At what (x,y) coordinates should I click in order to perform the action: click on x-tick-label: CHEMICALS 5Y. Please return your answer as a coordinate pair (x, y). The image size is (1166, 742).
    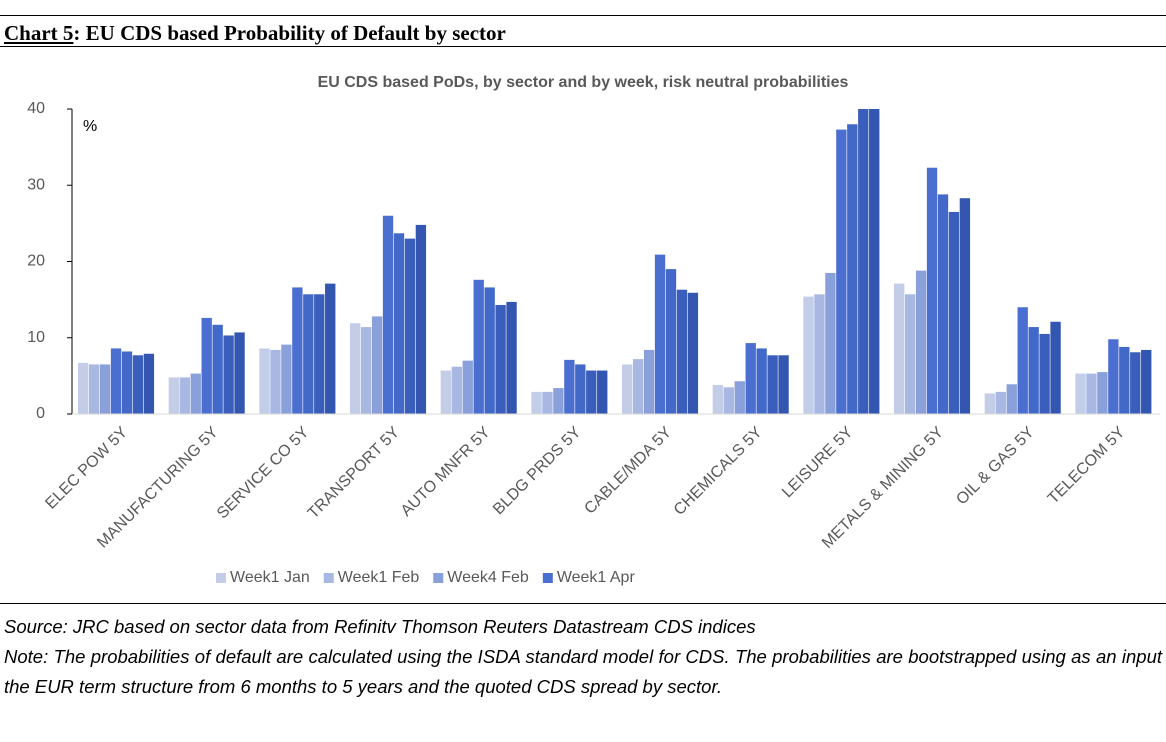
    Looking at the image, I should click on (718, 471).